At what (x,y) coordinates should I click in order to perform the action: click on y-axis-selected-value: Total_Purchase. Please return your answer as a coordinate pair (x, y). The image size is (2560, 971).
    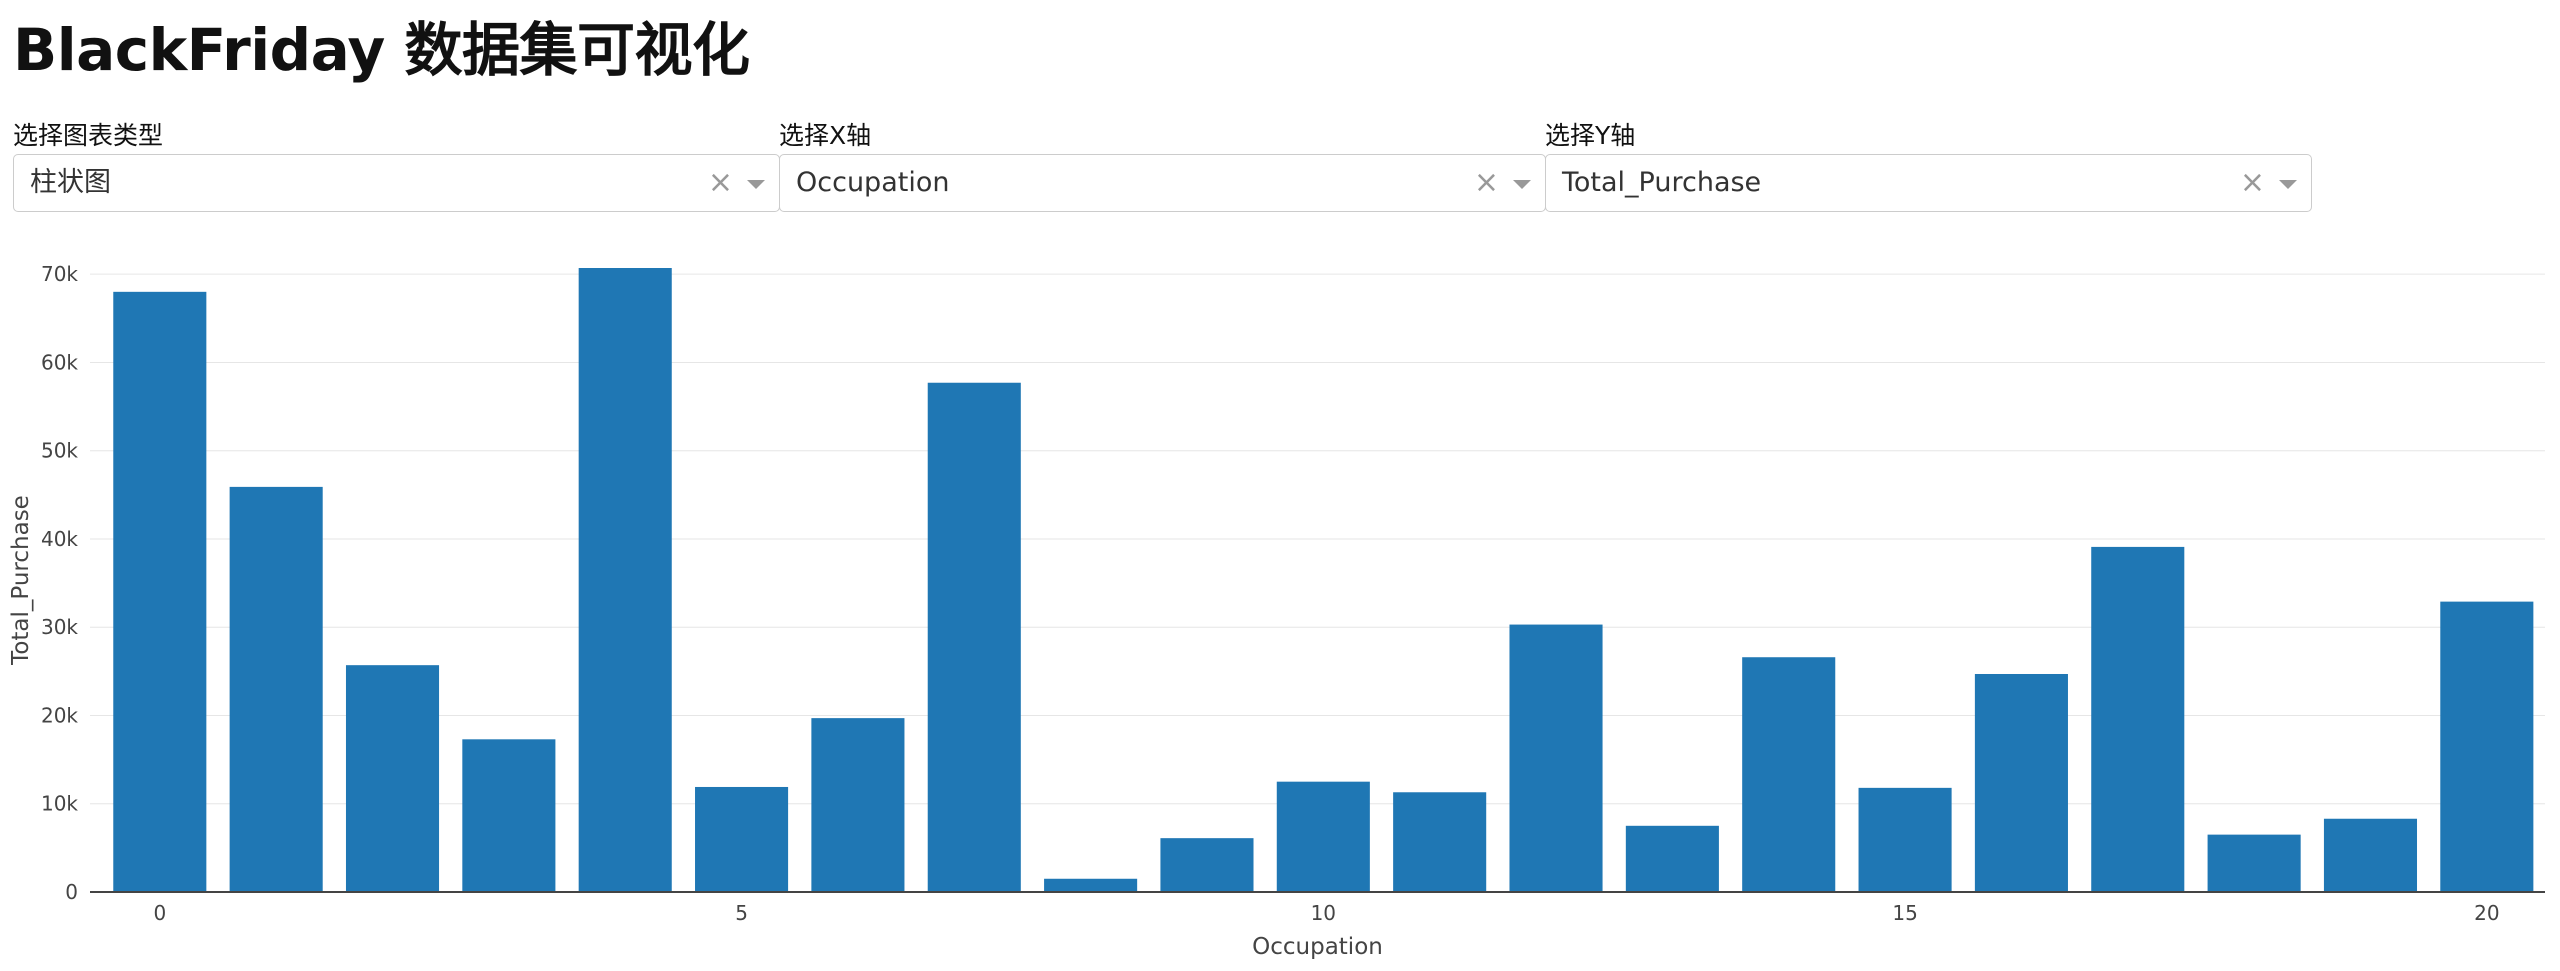
    Looking at the image, I should click on (1662, 182).